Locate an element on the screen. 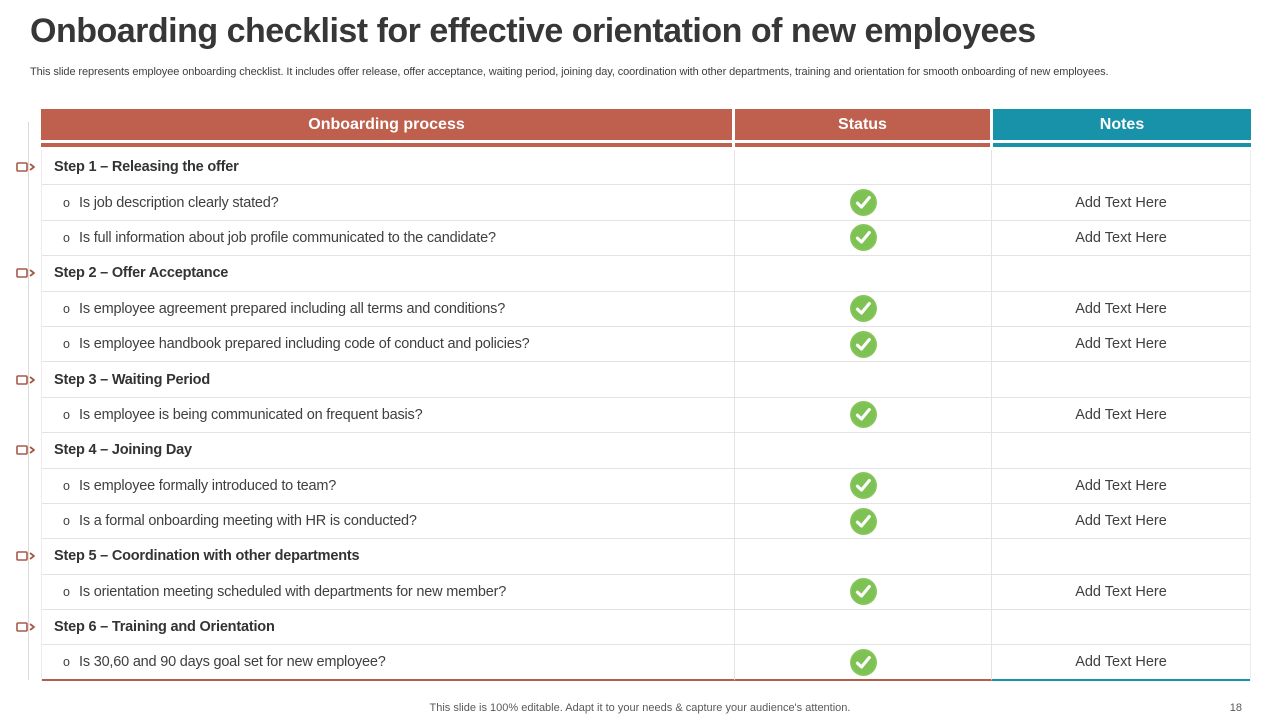 The image size is (1280, 720). table-row-step: Step 2 – Offer Acceptance is located at coordinates (633, 274).